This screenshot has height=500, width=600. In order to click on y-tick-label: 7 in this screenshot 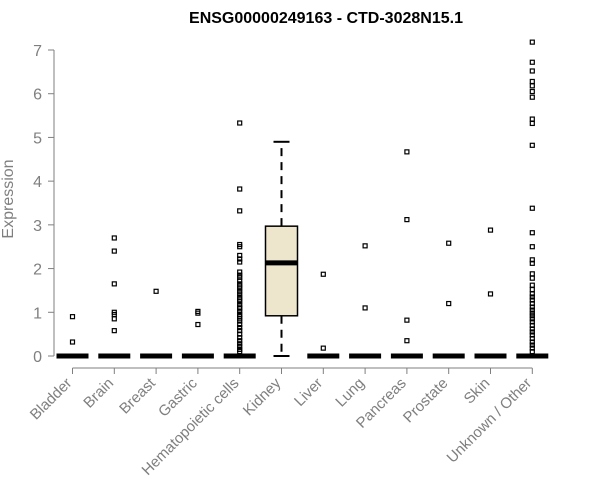, I will do `click(37, 51)`.